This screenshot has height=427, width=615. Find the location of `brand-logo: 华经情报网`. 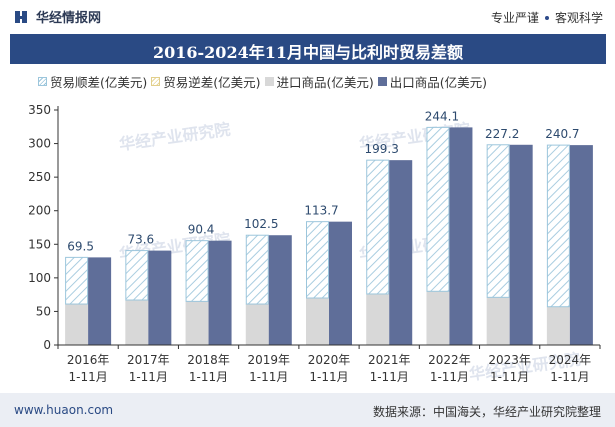

brand-logo: 华经情报网 is located at coordinates (57, 16).